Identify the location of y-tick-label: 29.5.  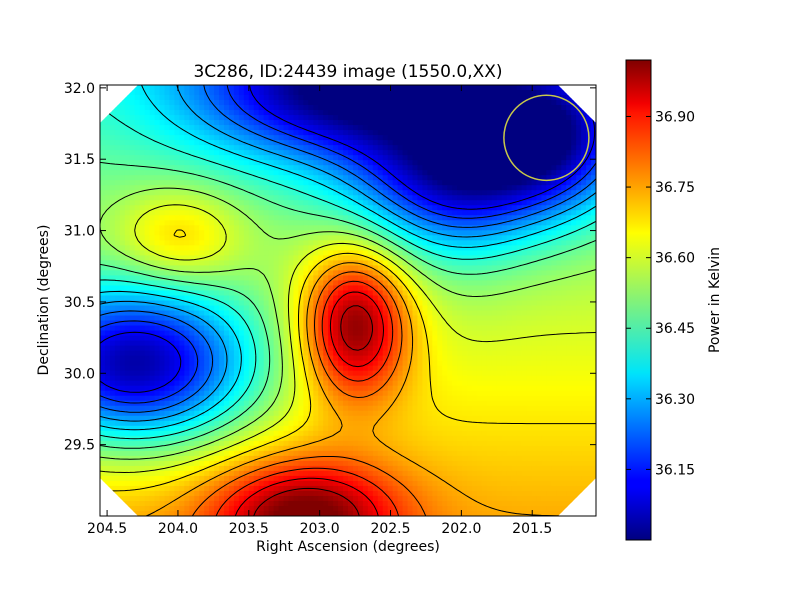
(79, 446).